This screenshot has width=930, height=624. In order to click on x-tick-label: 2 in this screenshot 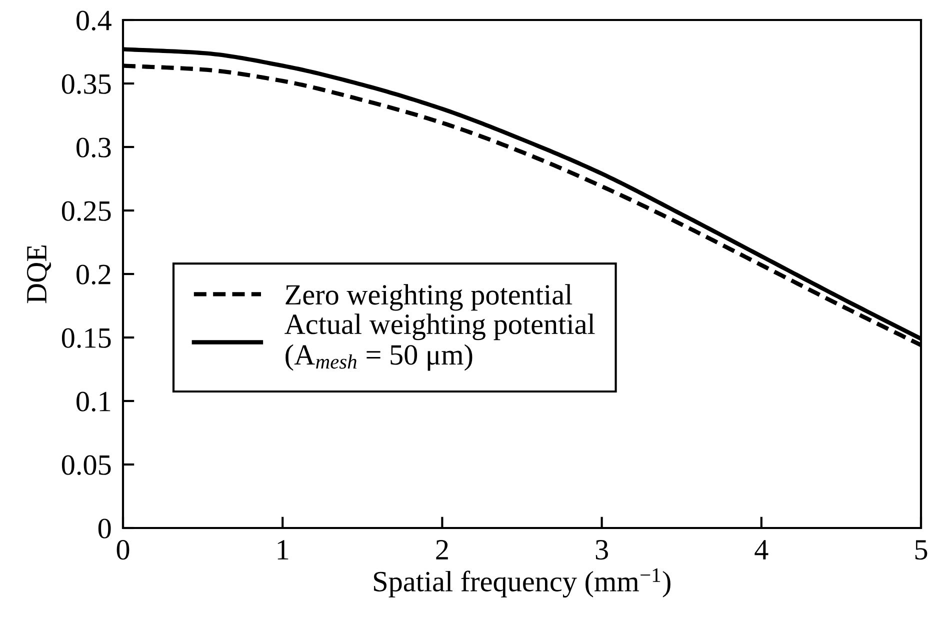, I will do `click(442, 550)`.